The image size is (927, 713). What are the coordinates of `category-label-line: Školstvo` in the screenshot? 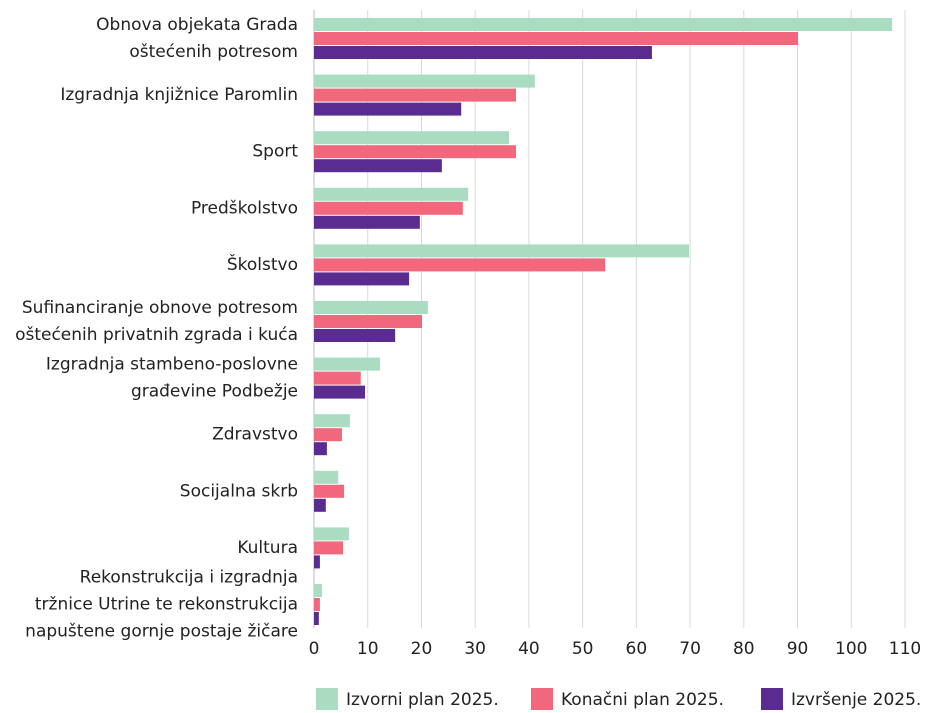 It's located at (262, 264).